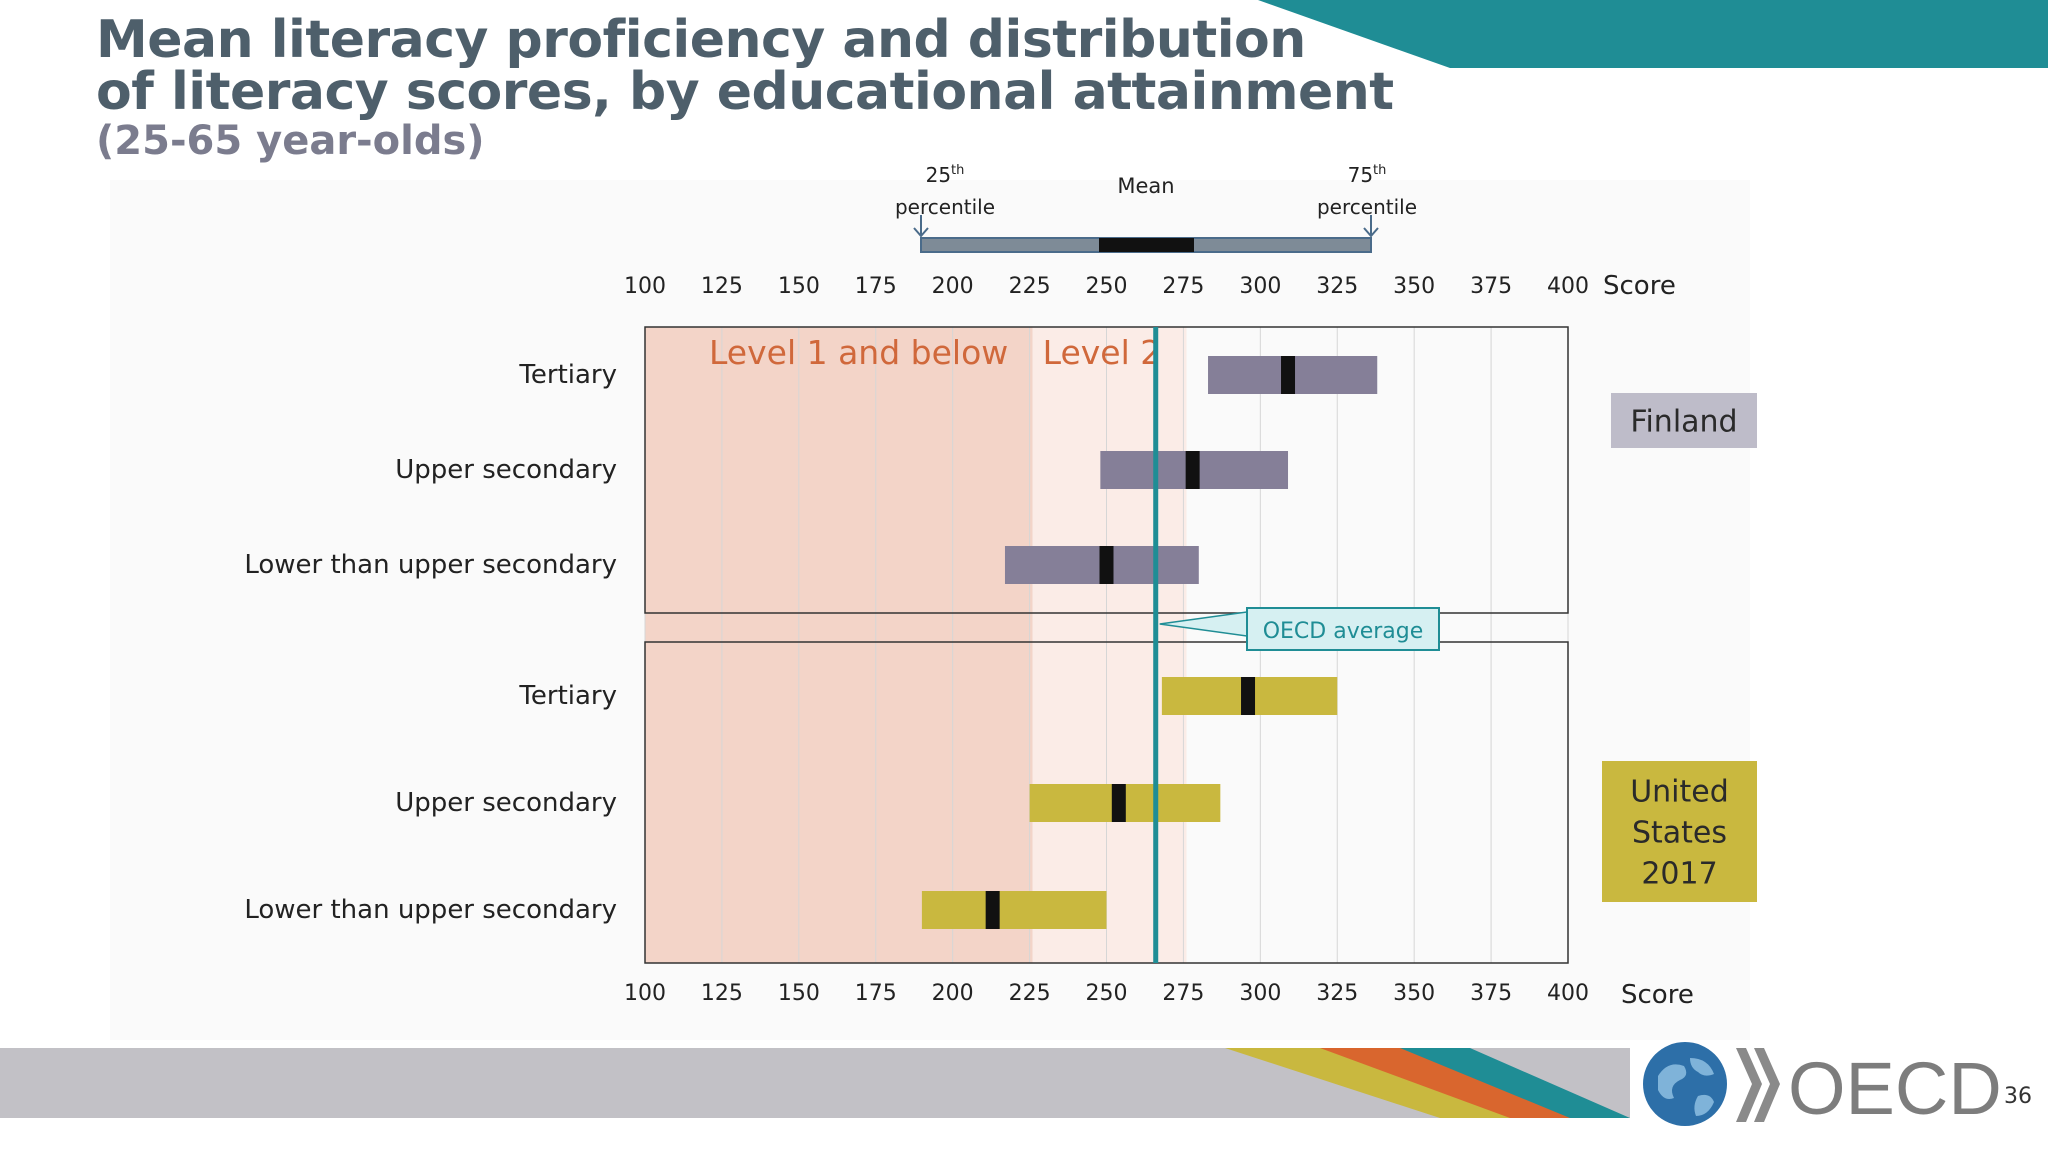  Describe the element at coordinates (1657, 995) in the screenshot. I see `bottom-axis-label: Score` at that location.